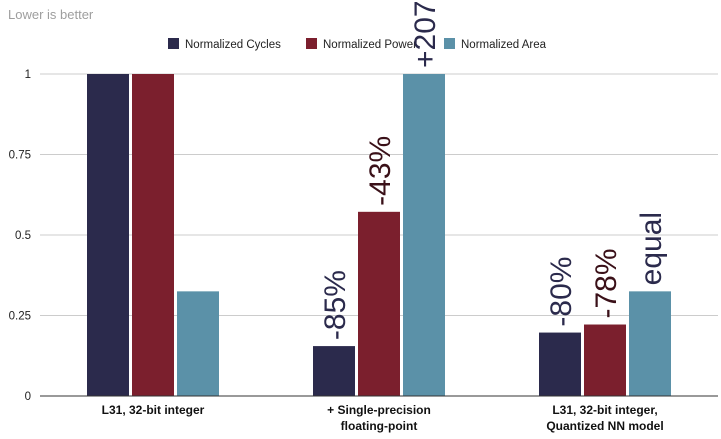  Describe the element at coordinates (379, 418) in the screenshot. I see `x-tick-label: + Single-precision floating-point` at that location.